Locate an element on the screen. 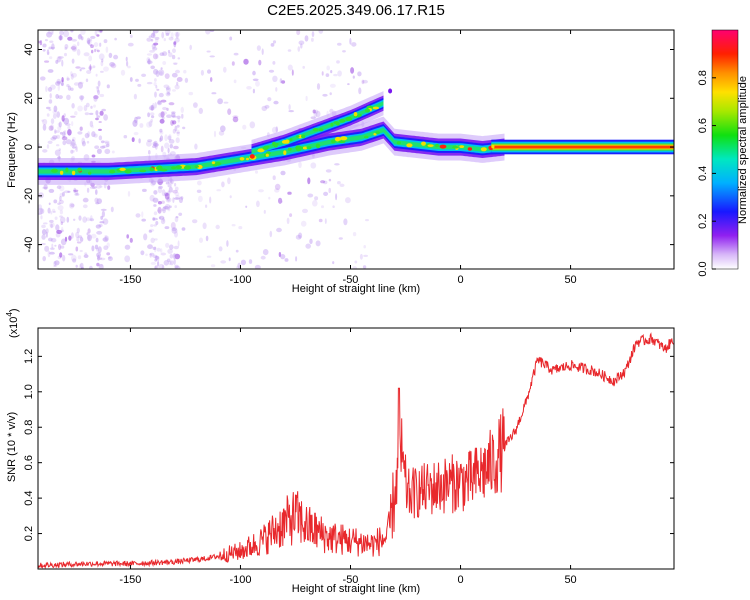 Image resolution: width=750 pixels, height=600 pixels. spectrogram-y-tick-label: 20 is located at coordinates (29, 98).